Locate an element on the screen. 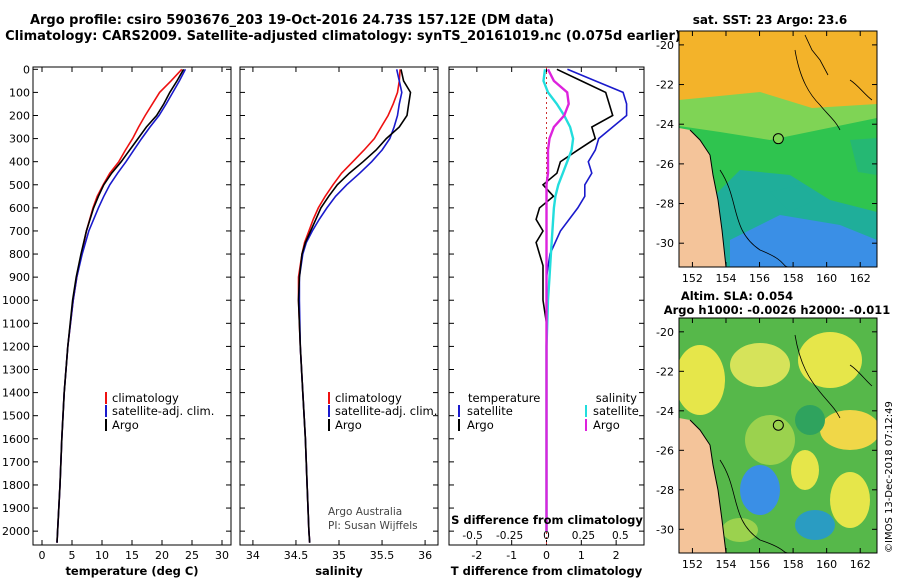 This screenshot has height=580, width=900. x-tick-label: 36 is located at coordinates (425, 555).